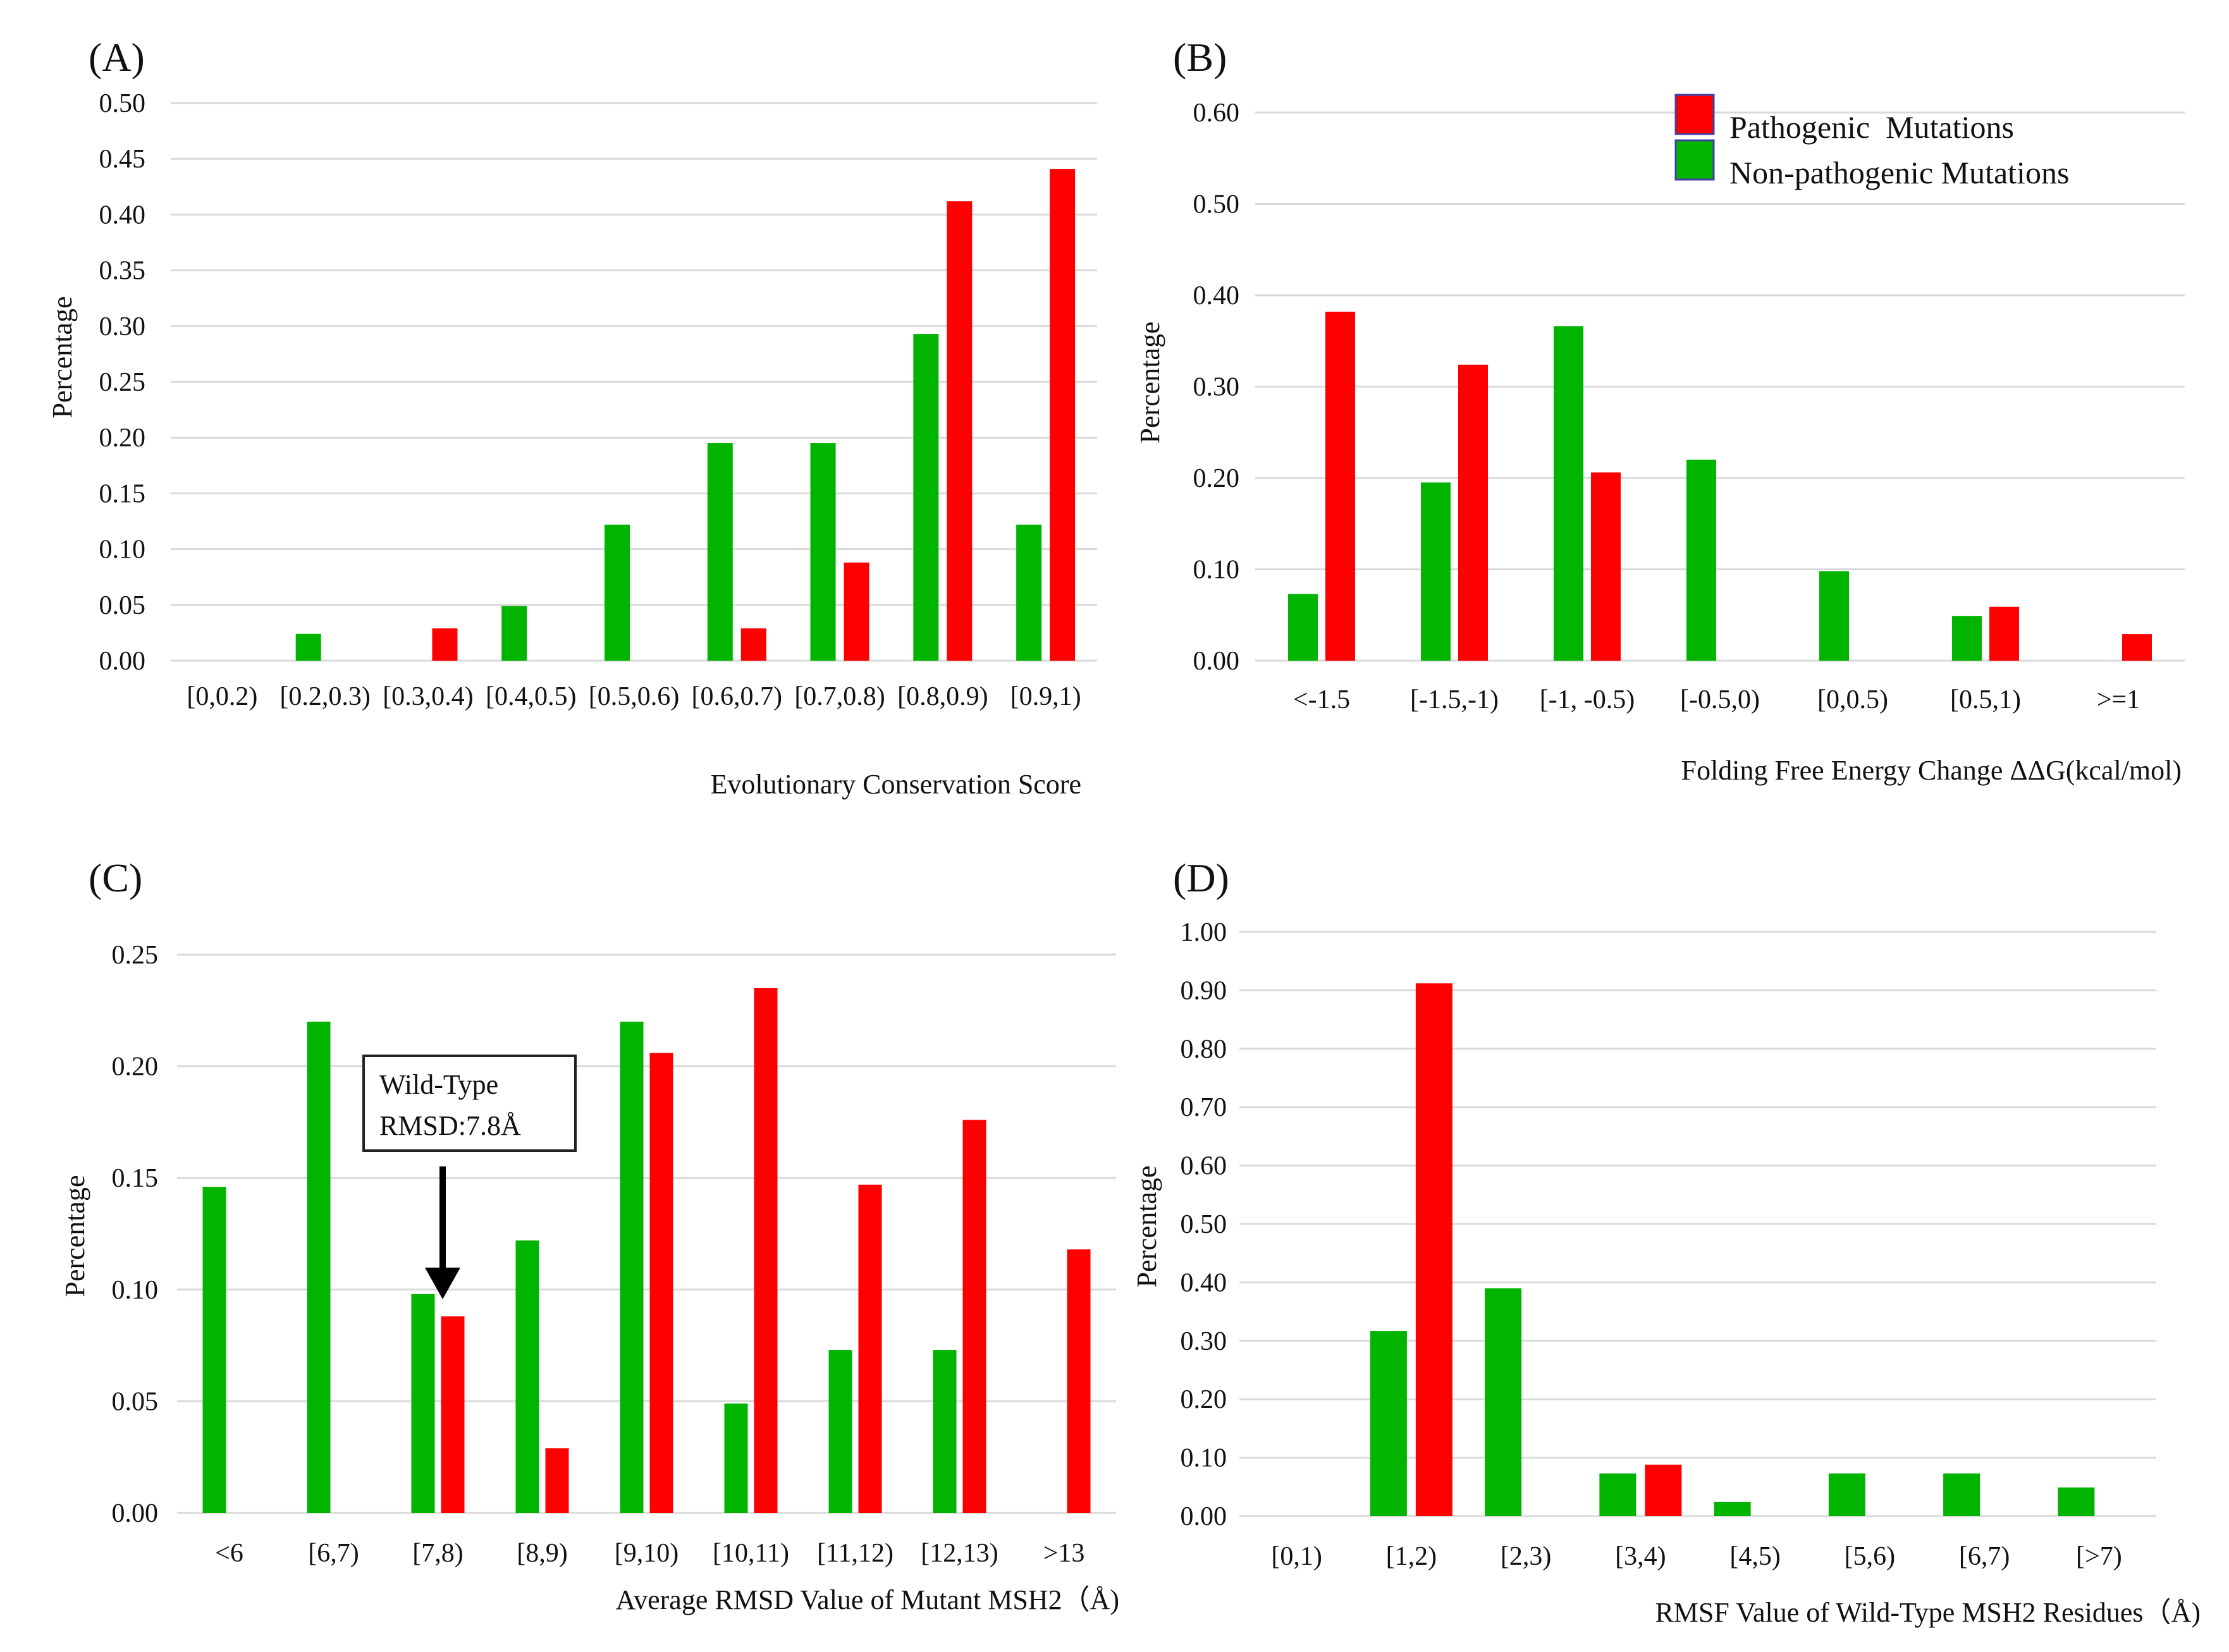 This screenshot has width=2229, height=1652. I want to click on panel-b-xtick-label: [-1.5,-1), so click(1454, 699).